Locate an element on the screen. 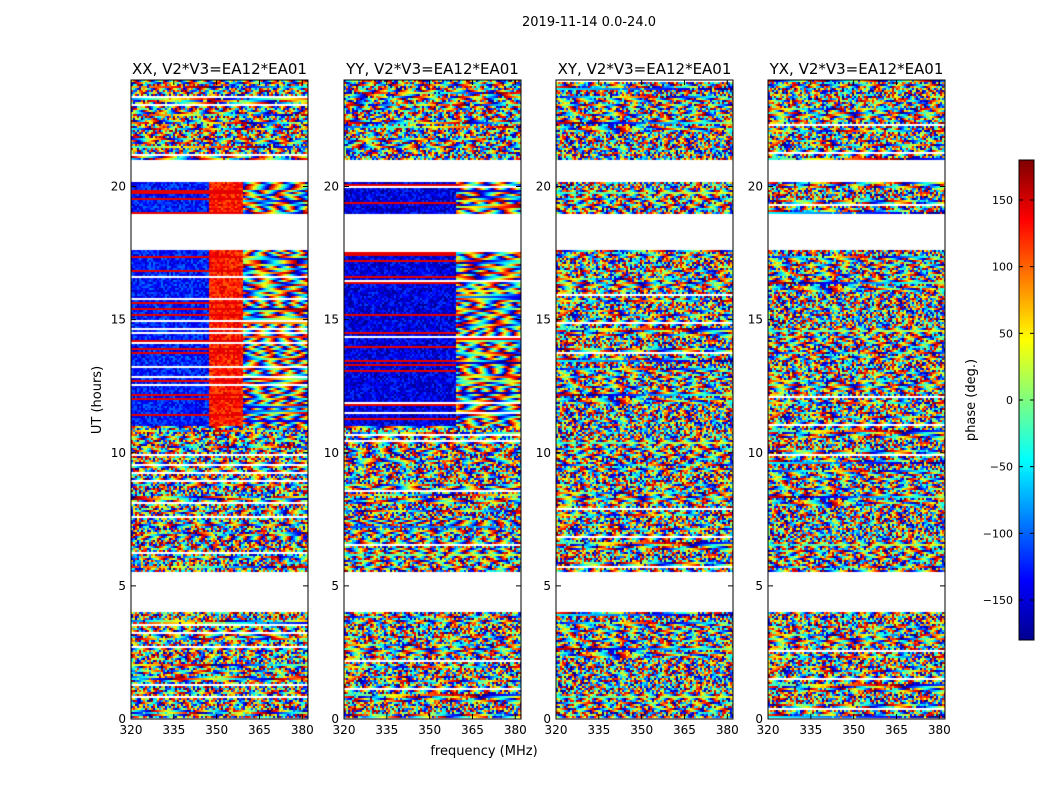  figure-suptitle: 2019-11-14 0.0-24.0 is located at coordinates (589, 22).